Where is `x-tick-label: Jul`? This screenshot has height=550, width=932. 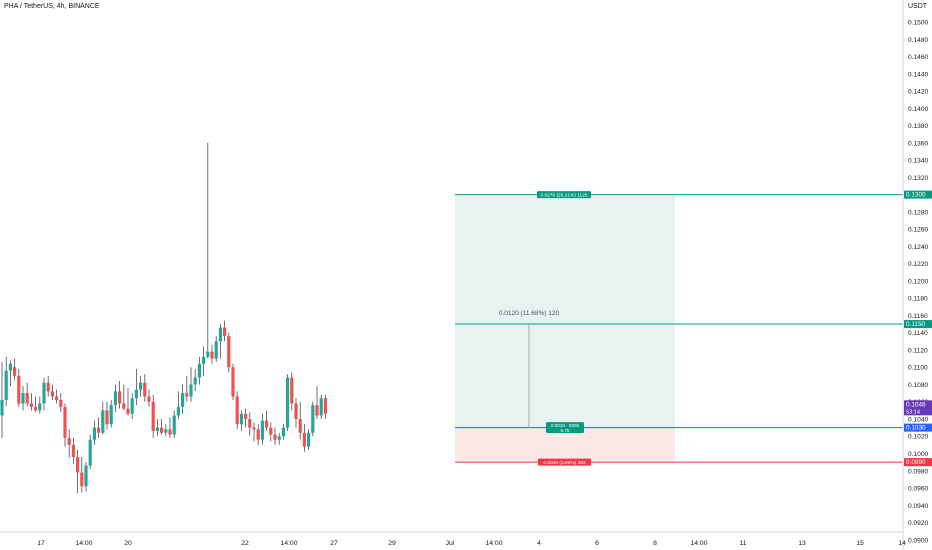 x-tick-label: Jul is located at coordinates (450, 543).